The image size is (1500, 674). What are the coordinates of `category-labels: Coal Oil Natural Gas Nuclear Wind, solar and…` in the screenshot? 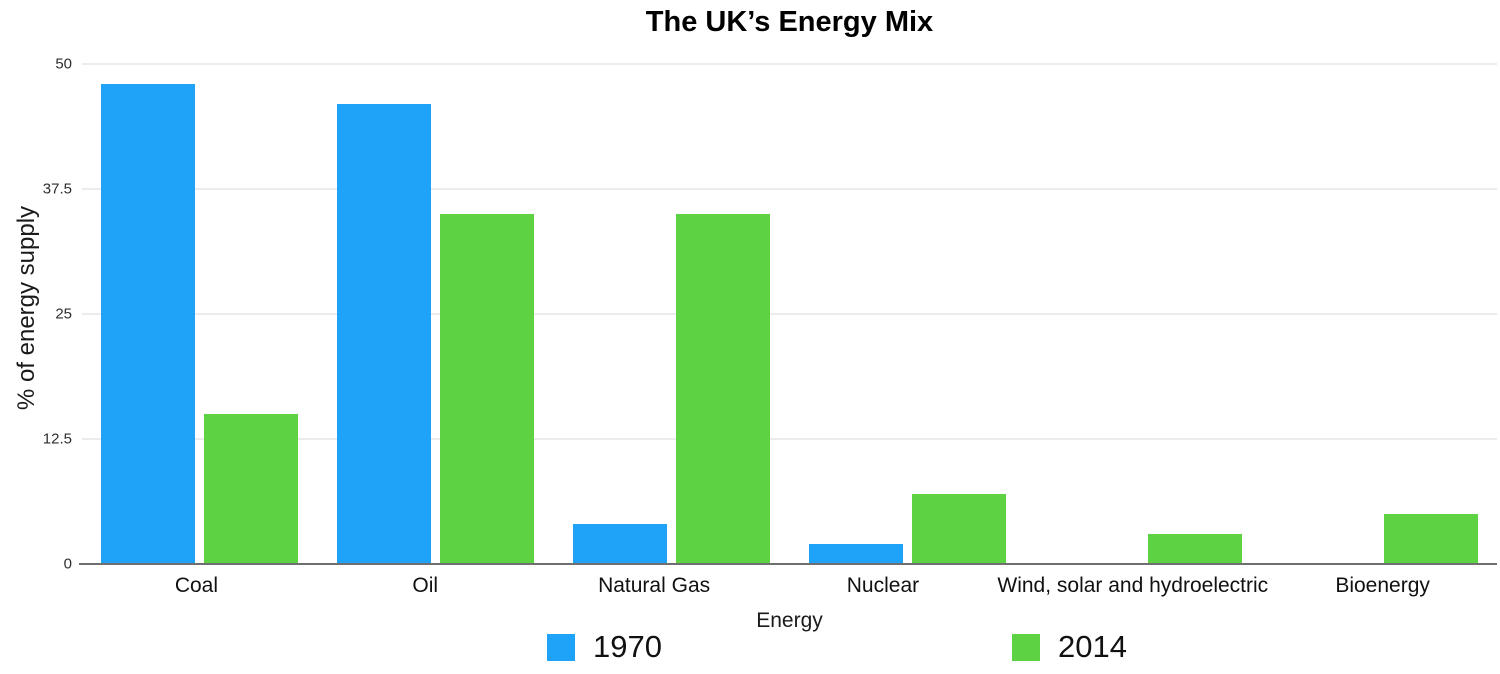 It's located at (789, 586).